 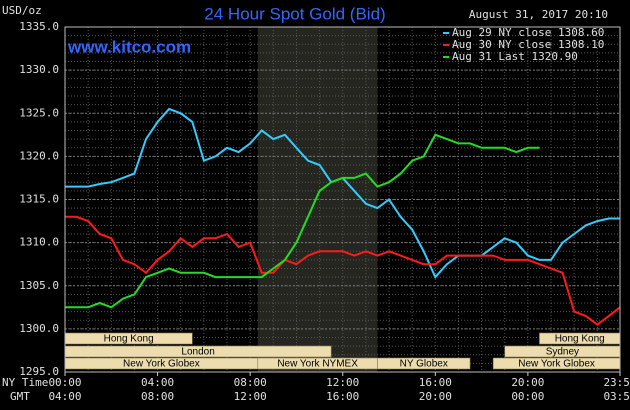 I want to click on legend-label: Aug 31 Last 1320.90, so click(x=515, y=56).